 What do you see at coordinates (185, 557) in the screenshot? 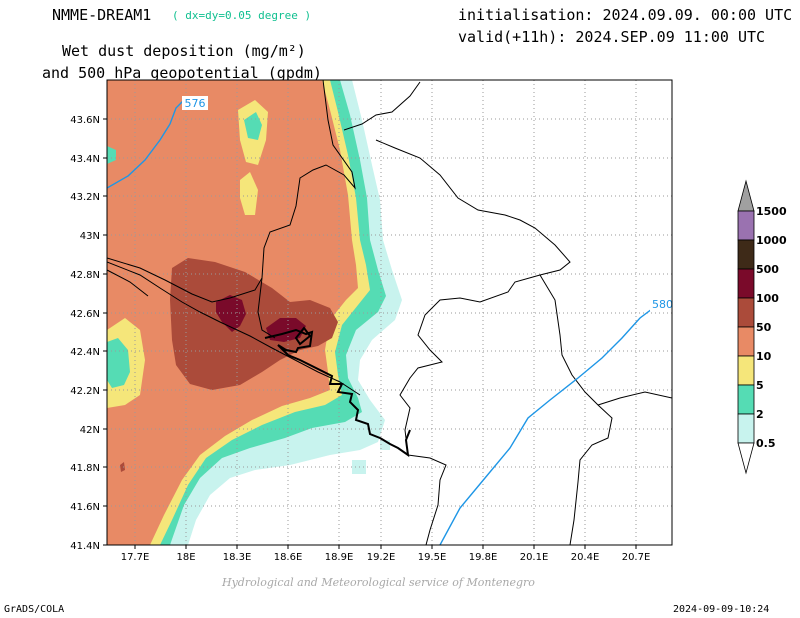
I see `lon-label: 18E` at bounding box center [185, 557].